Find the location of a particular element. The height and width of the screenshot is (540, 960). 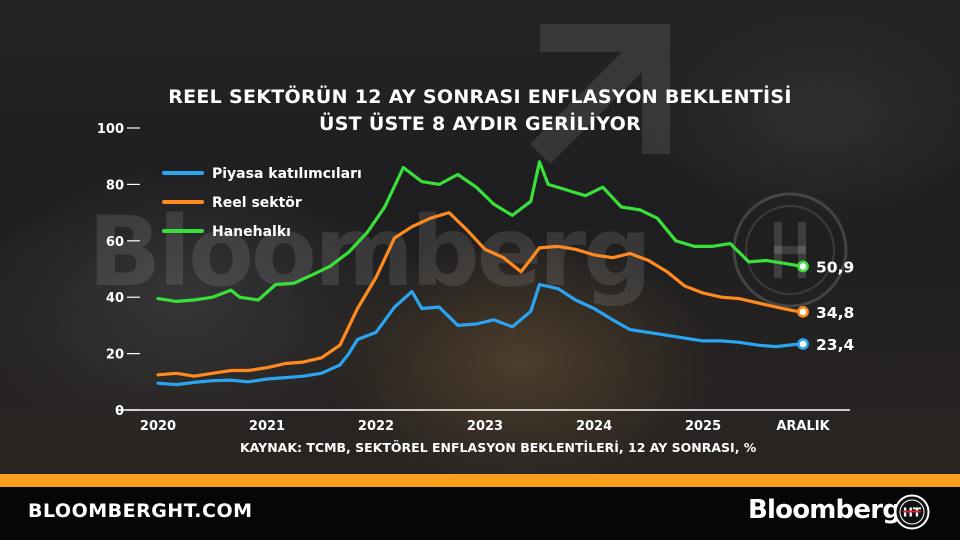

x-tick-label: ARALIK is located at coordinates (803, 426).